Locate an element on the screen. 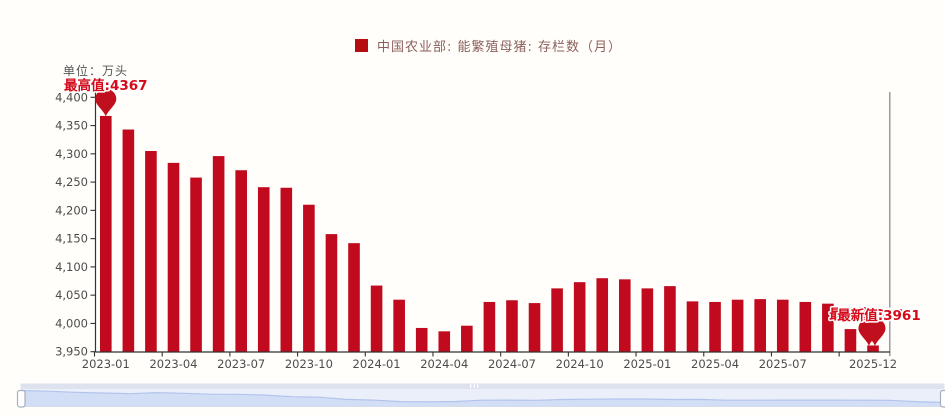 Image resolution: width=945 pixels, height=415 pixels. x-axis-label: 2025-01 is located at coordinates (647, 364).